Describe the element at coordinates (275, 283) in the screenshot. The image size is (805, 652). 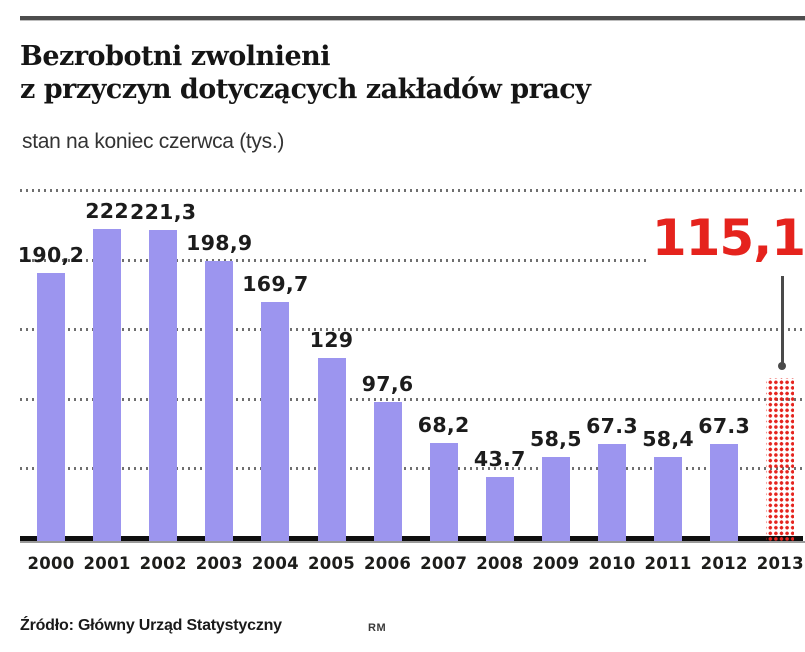
I see `value-label-2004: 169,7` at that location.